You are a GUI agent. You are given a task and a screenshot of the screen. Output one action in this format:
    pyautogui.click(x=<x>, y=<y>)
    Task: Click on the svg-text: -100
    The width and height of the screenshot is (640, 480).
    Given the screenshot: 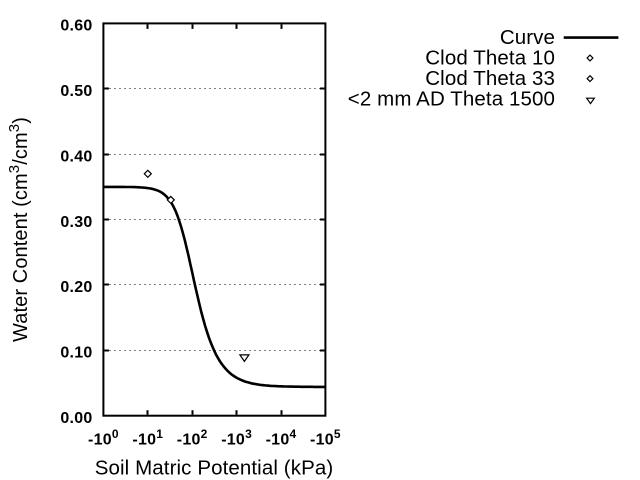 What is the action you would take?
    pyautogui.click(x=103, y=438)
    